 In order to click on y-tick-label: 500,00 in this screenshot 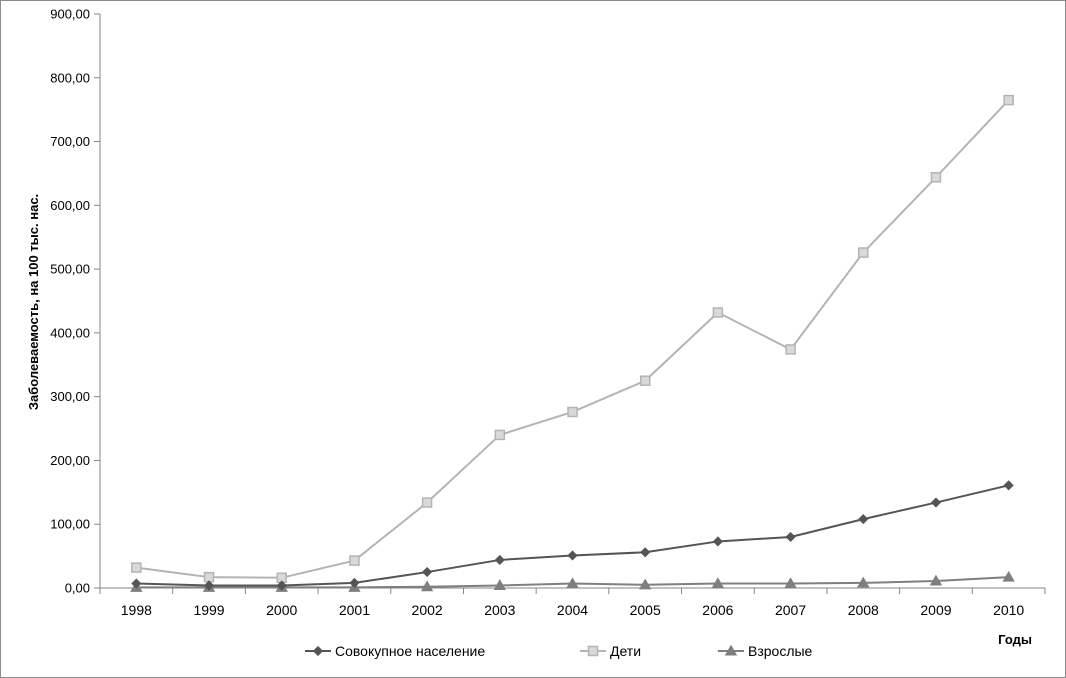, I will do `click(70, 269)`.